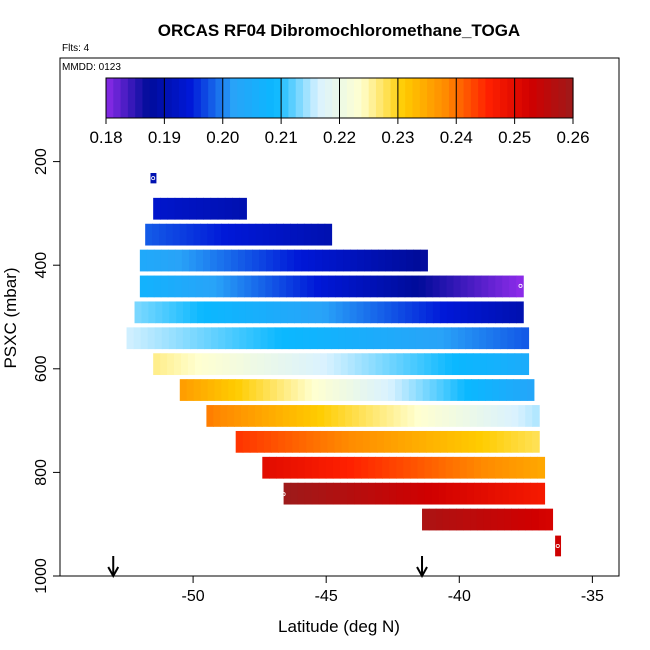 This screenshot has width=650, height=650. What do you see at coordinates (326, 596) in the screenshot?
I see `x-tick-label: -45` at bounding box center [326, 596].